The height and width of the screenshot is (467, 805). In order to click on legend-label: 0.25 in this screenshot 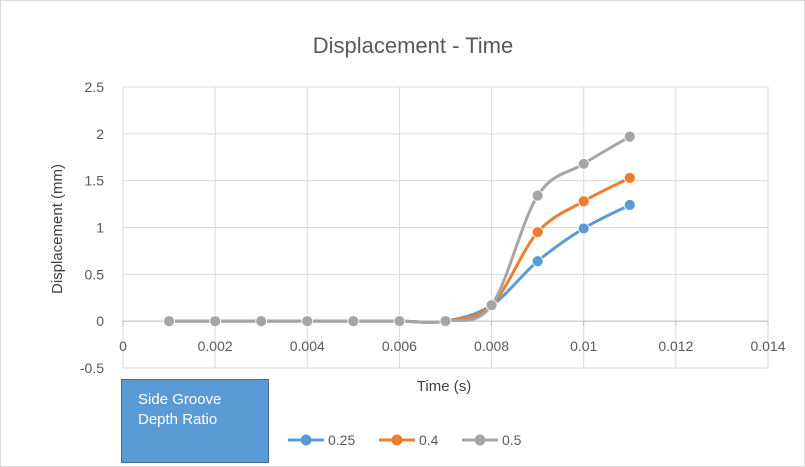, I will do `click(341, 440)`.